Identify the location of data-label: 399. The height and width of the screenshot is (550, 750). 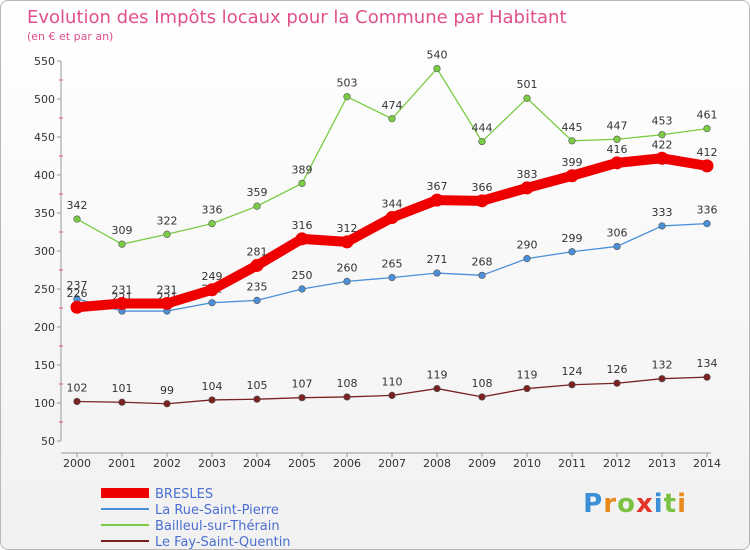
(572, 162).